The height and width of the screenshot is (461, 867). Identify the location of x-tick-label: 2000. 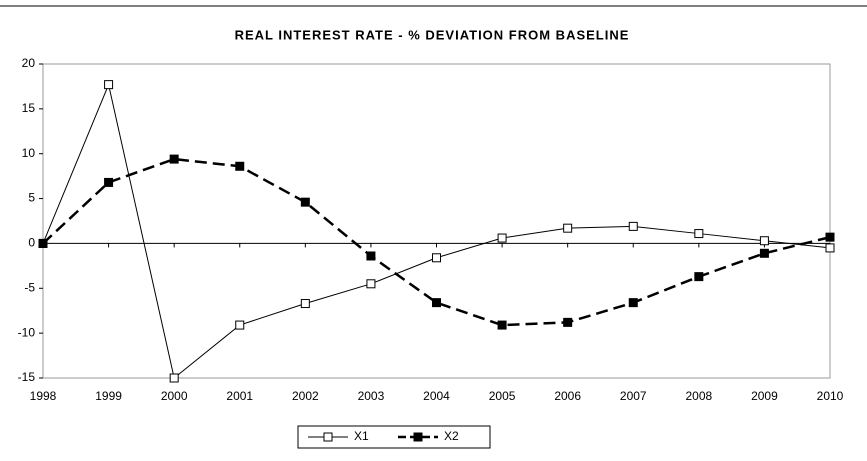
(174, 396).